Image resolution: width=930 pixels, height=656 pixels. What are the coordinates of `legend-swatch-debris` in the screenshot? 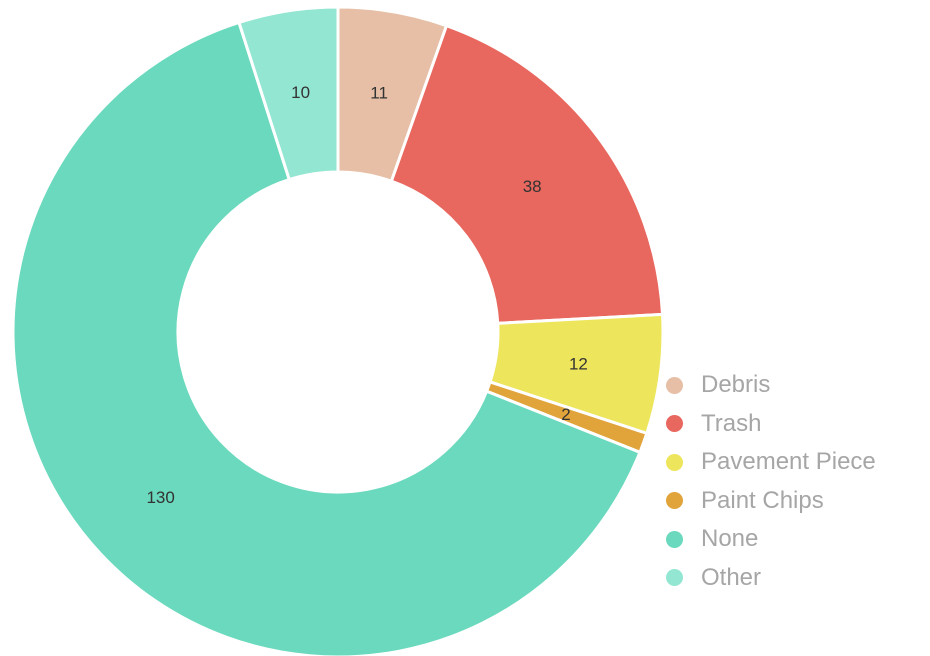 It's located at (674, 385).